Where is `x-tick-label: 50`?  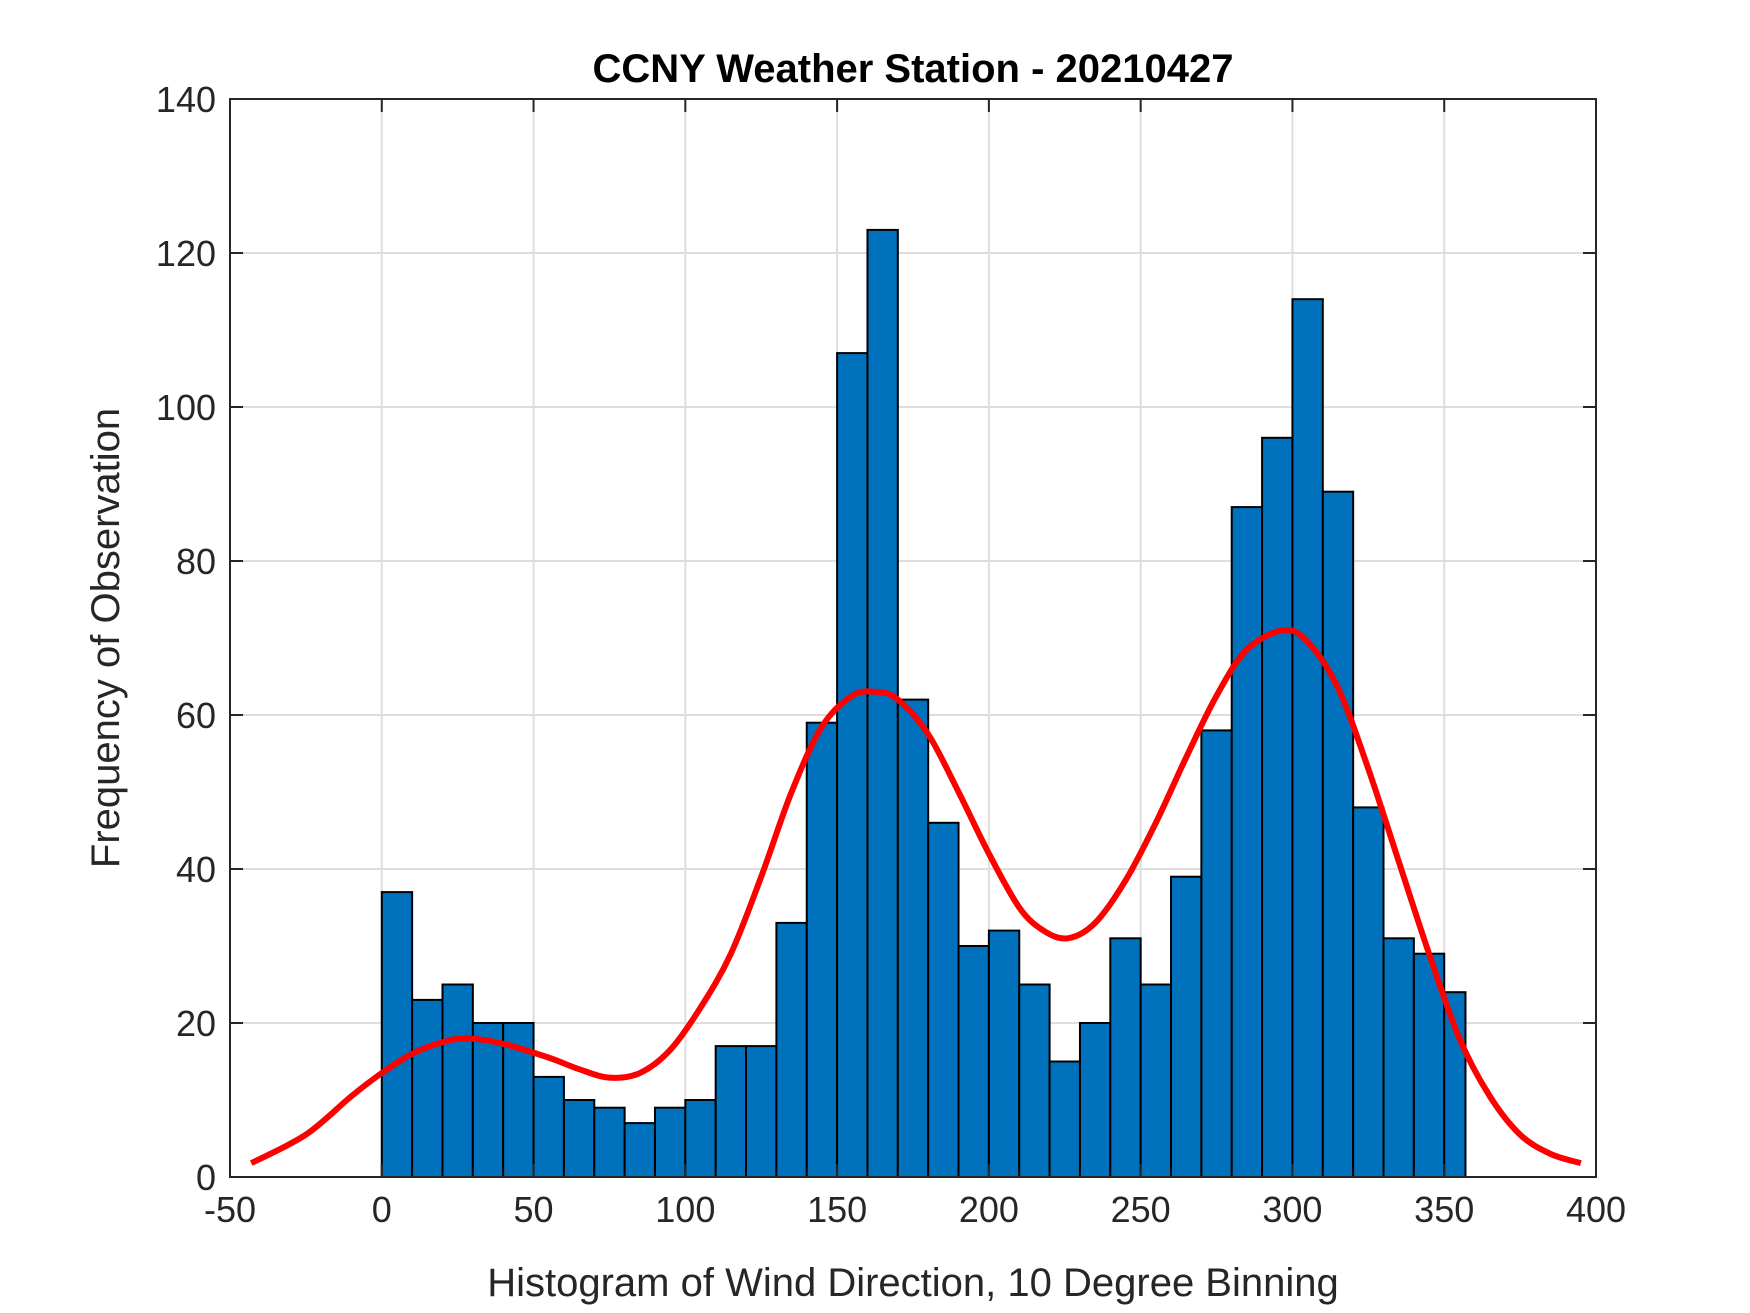 x-tick-label: 50 is located at coordinates (534, 1209).